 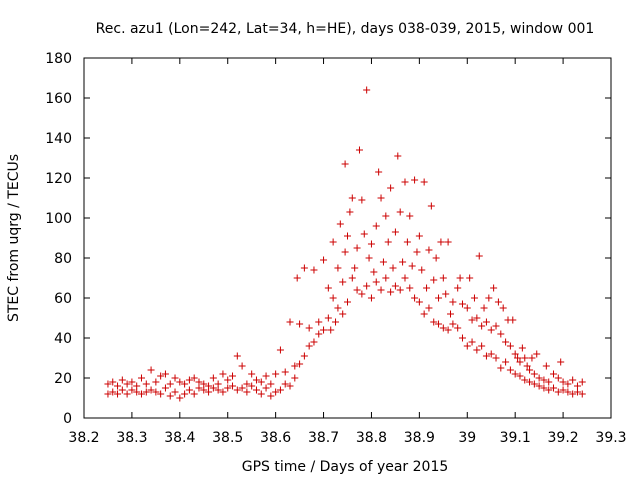 What do you see at coordinates (58, 139) in the screenshot?
I see `y-tick-label: 140` at bounding box center [58, 139].